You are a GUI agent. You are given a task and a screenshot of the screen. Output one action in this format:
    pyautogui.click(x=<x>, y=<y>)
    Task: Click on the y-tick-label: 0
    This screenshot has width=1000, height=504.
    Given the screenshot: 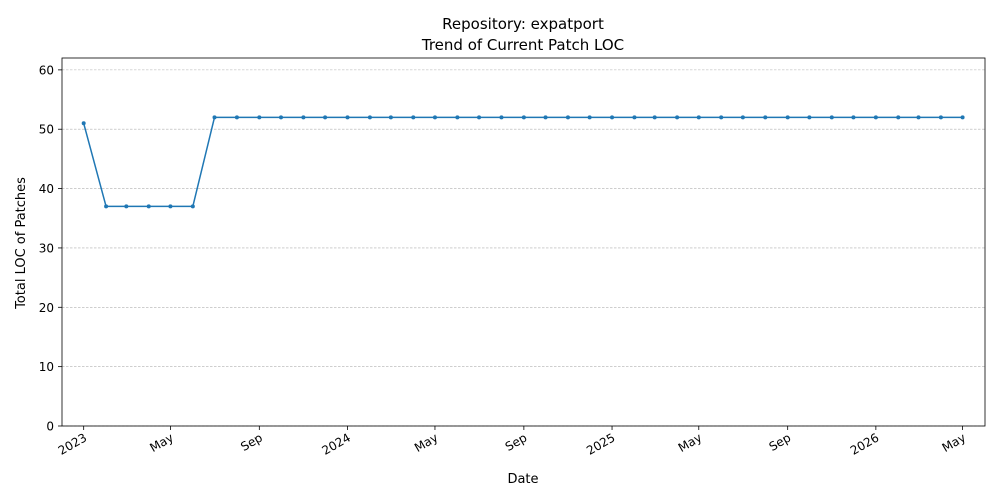 What is the action you would take?
    pyautogui.click(x=50, y=427)
    